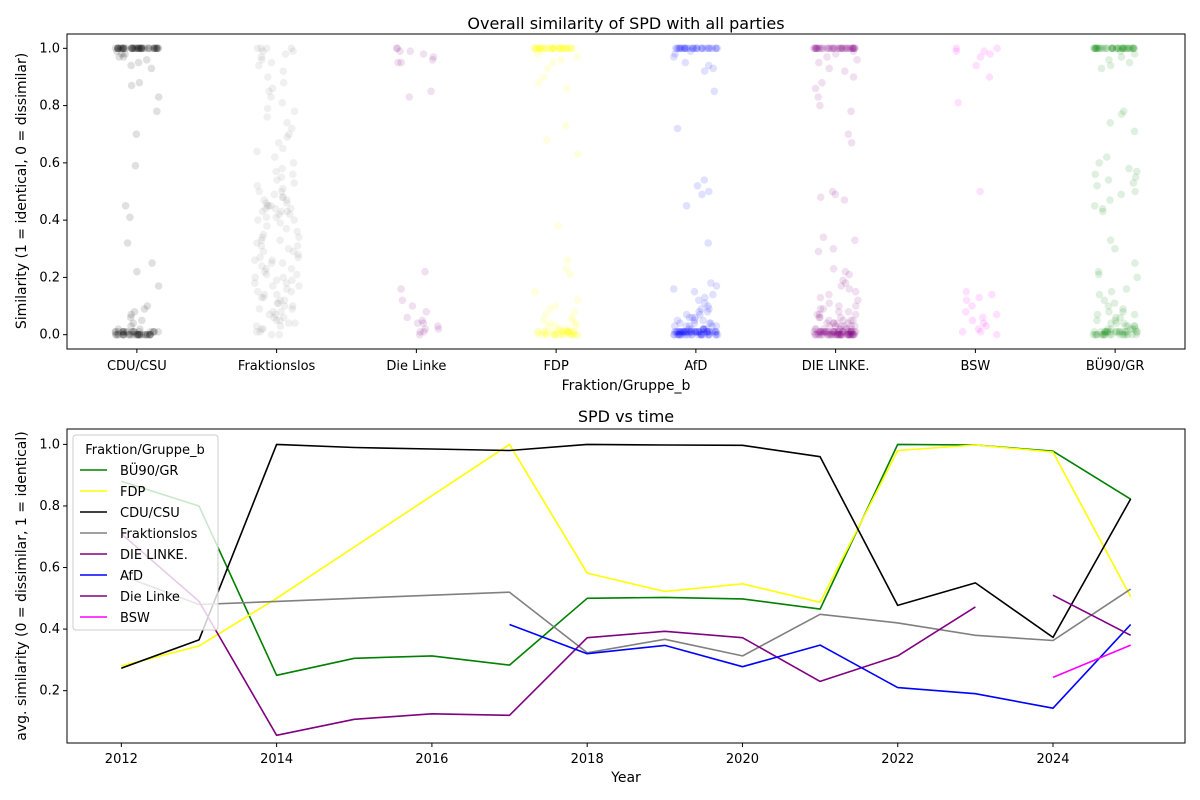  Describe the element at coordinates (49, 277) in the screenshot. I see `y-tick-label: 0.2` at that location.